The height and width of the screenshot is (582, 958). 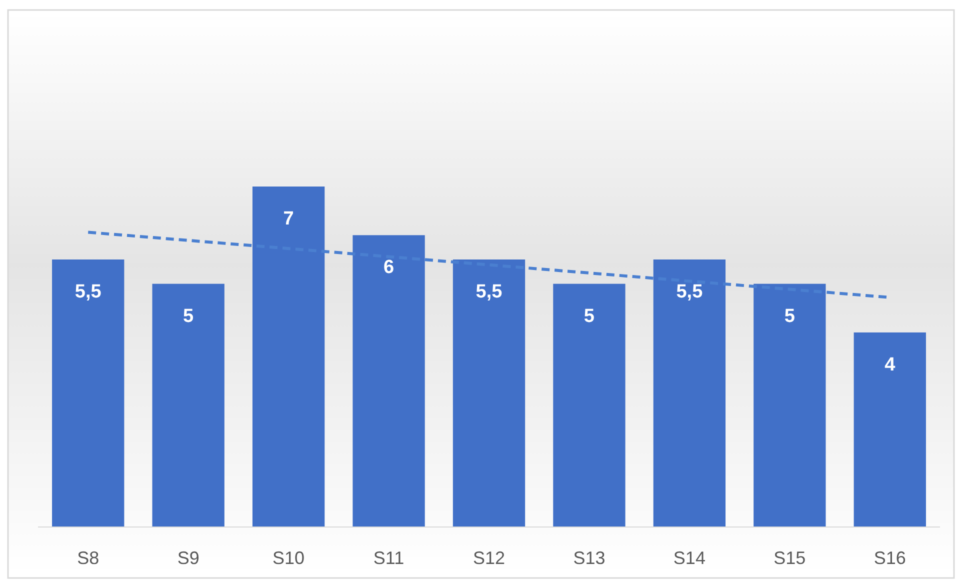 What do you see at coordinates (288, 558) in the screenshot?
I see `x-tick-label: S10` at bounding box center [288, 558].